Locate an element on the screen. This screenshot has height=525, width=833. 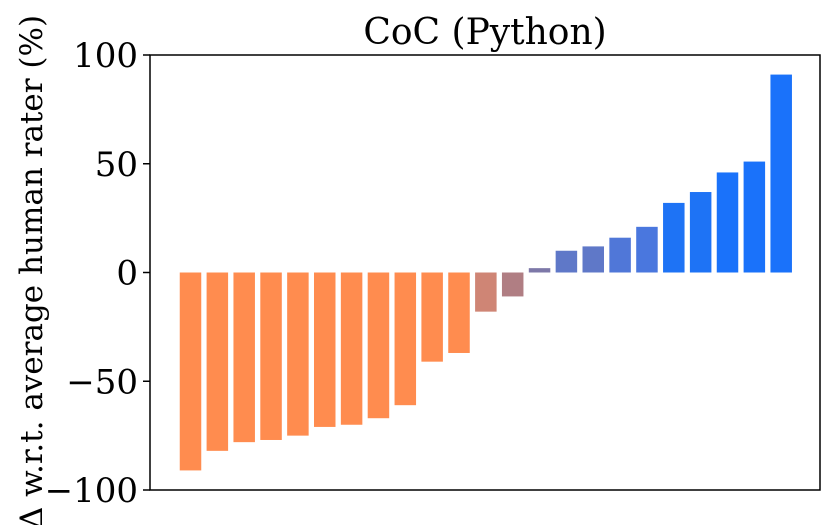
y-tick-label-1: 50 is located at coordinates (116, 165).